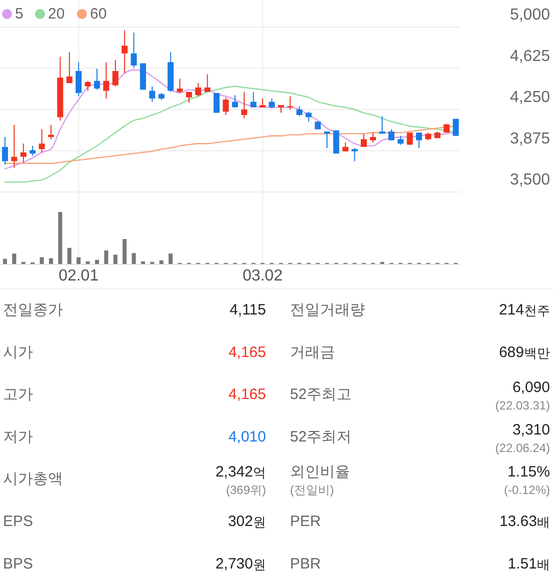 The height and width of the screenshot is (583, 553). Describe the element at coordinates (78, 276) in the screenshot. I see `x-tick-label: 02.01` at that location.